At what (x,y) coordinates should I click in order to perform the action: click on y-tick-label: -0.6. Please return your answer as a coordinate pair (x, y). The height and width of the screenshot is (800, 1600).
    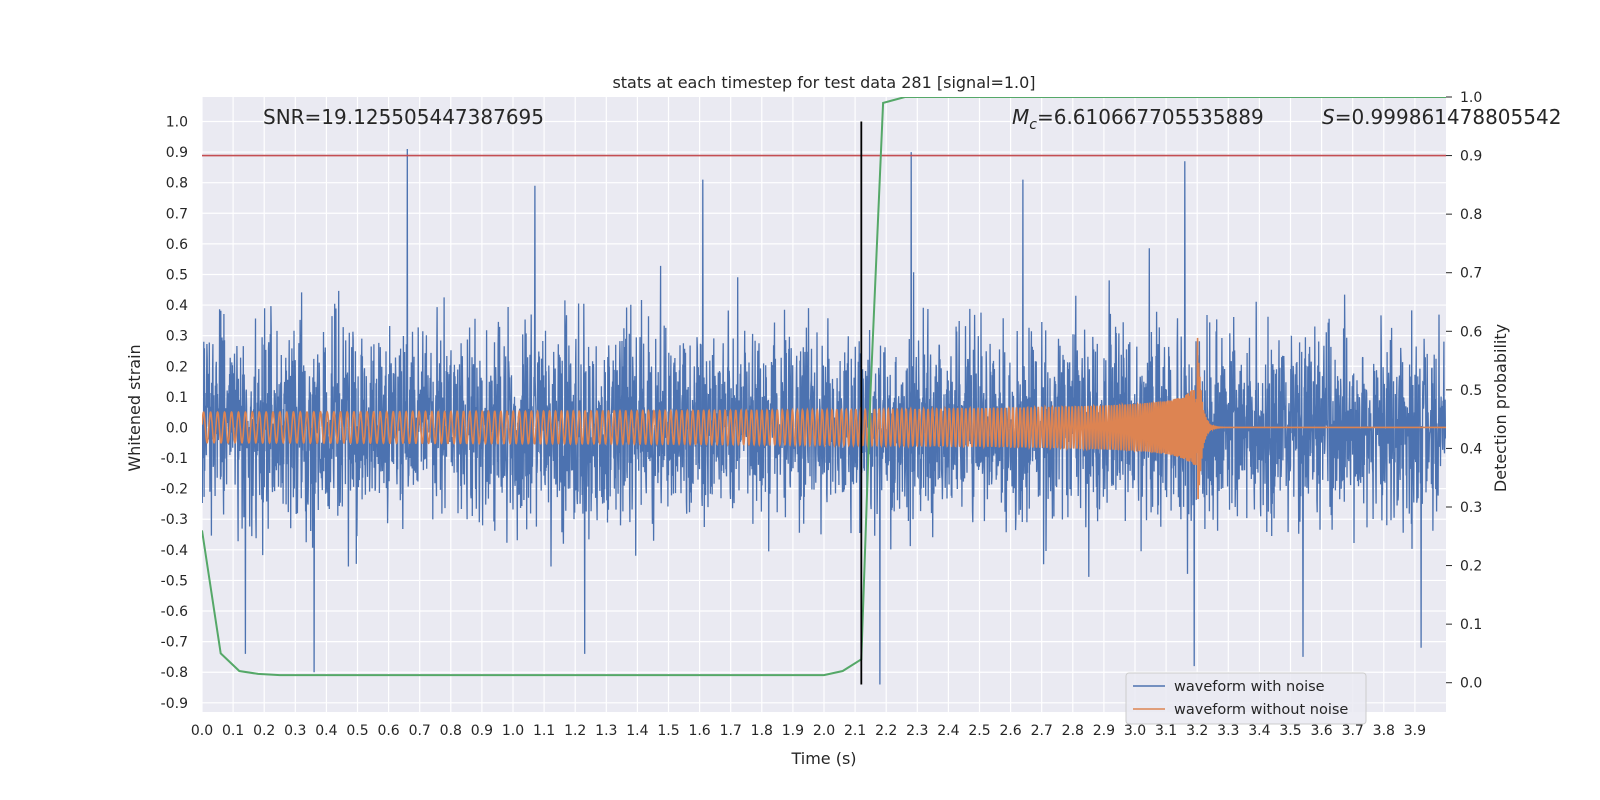
    Looking at the image, I should click on (174, 612).